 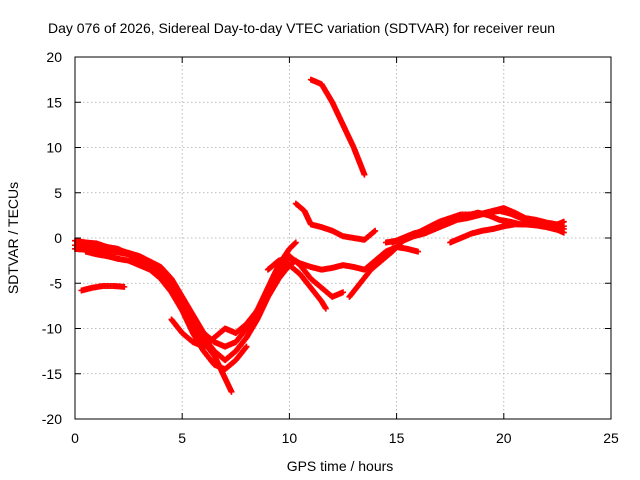 I want to click on y-tick-label: 15, so click(x=54, y=102).